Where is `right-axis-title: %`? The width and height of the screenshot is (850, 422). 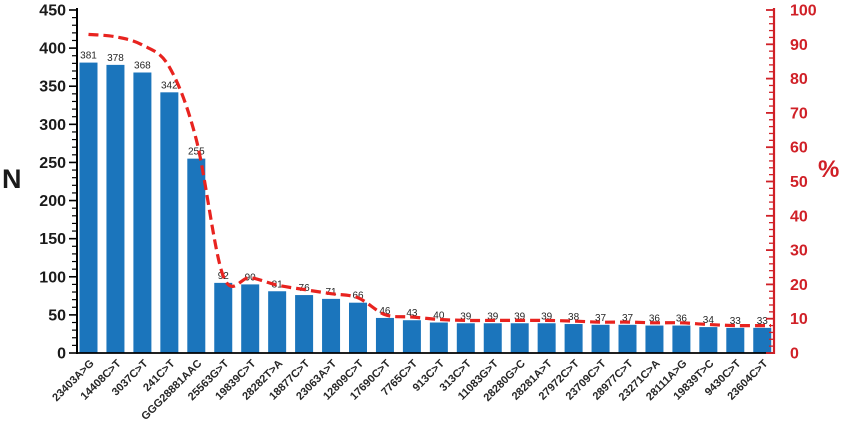 right-axis-title: % is located at coordinates (829, 169).